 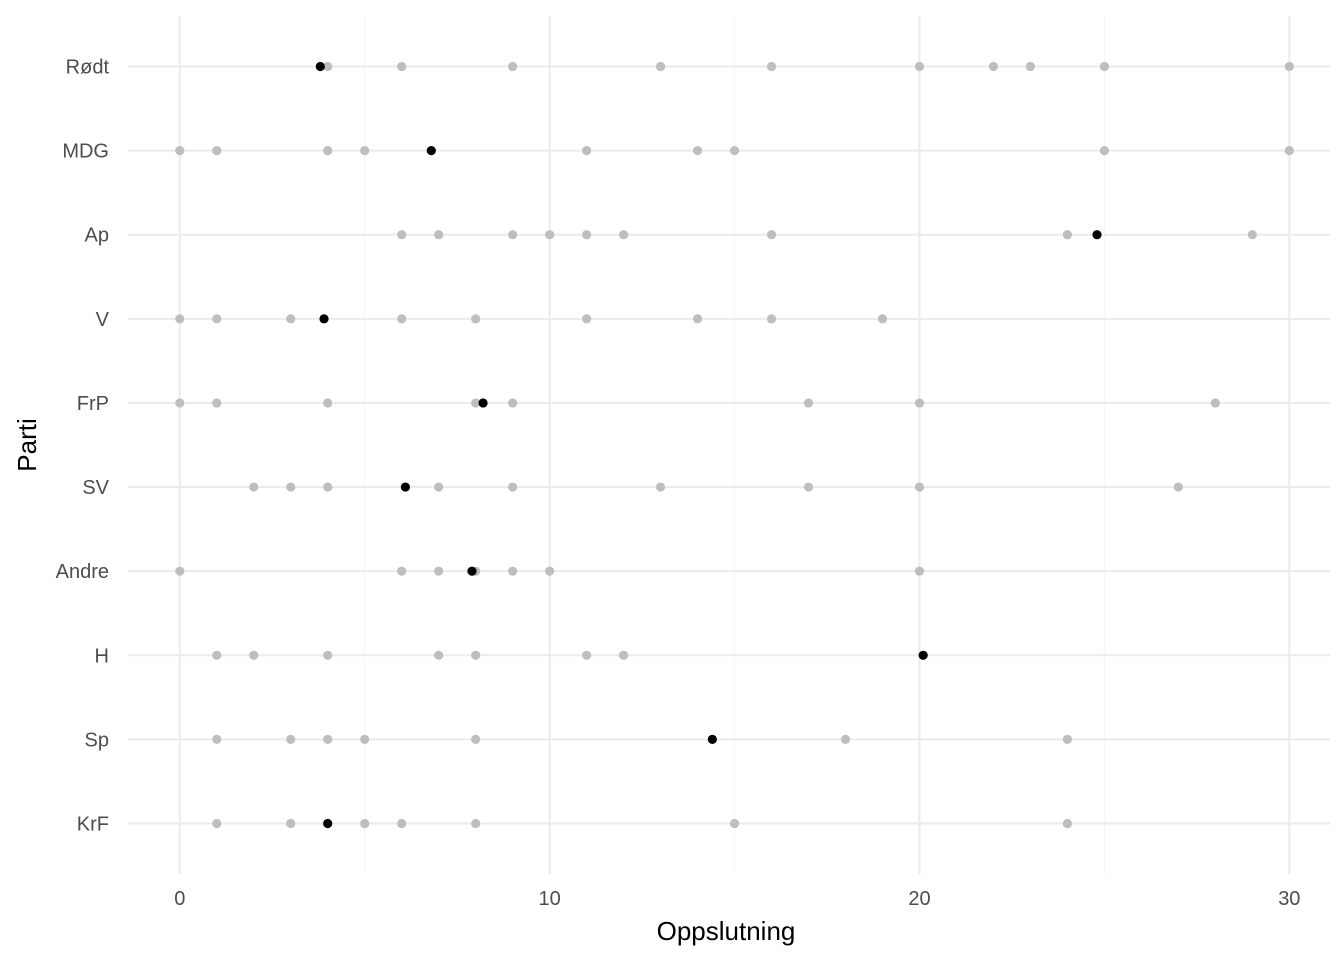 I want to click on x-tick-label: 10, so click(x=549, y=899).